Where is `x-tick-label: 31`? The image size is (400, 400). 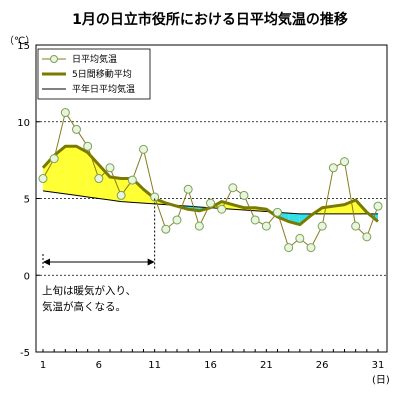
x-tick-label: 31 is located at coordinates (378, 365).